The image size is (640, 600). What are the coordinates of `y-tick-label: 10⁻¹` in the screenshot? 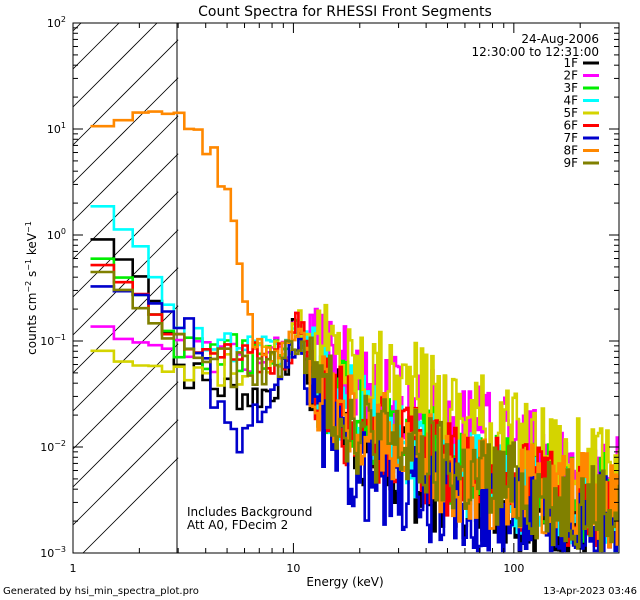 It's located at (53, 340).